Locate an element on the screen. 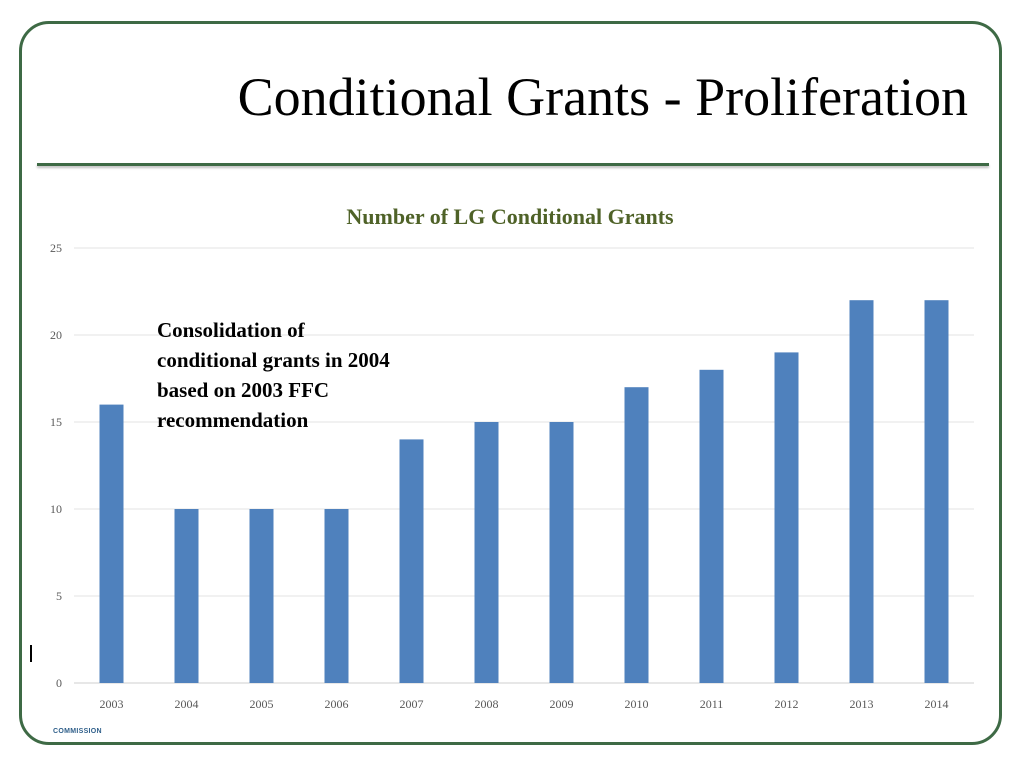 This screenshot has height=768, width=1024. x-tick-label: 2006 is located at coordinates (337, 704).